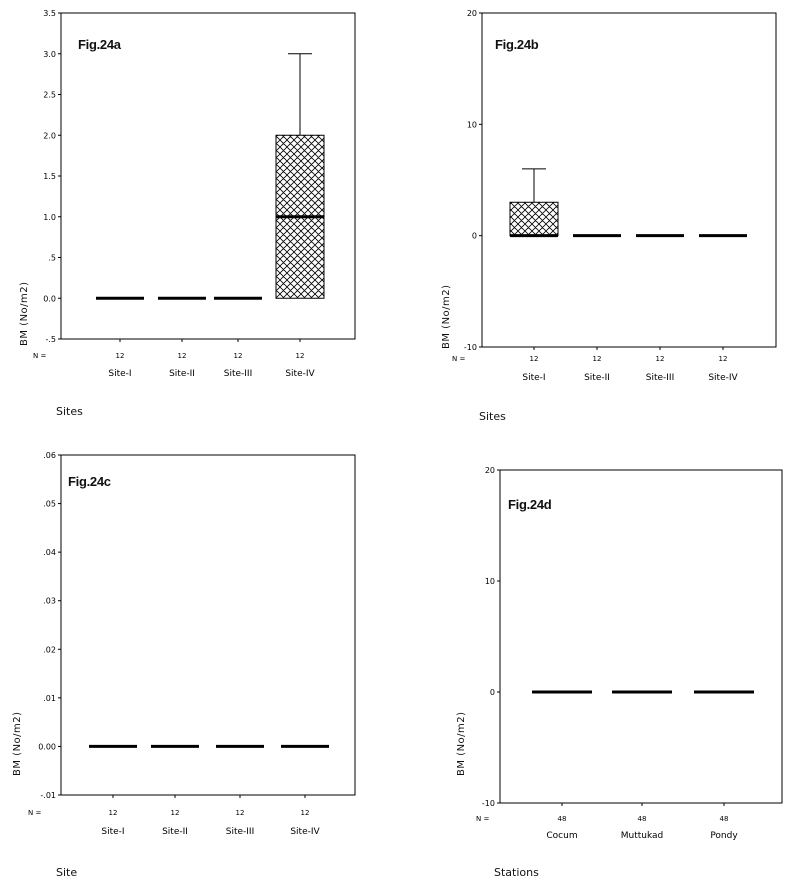  I want to click on x-axis-title-c: Site, so click(67, 872).